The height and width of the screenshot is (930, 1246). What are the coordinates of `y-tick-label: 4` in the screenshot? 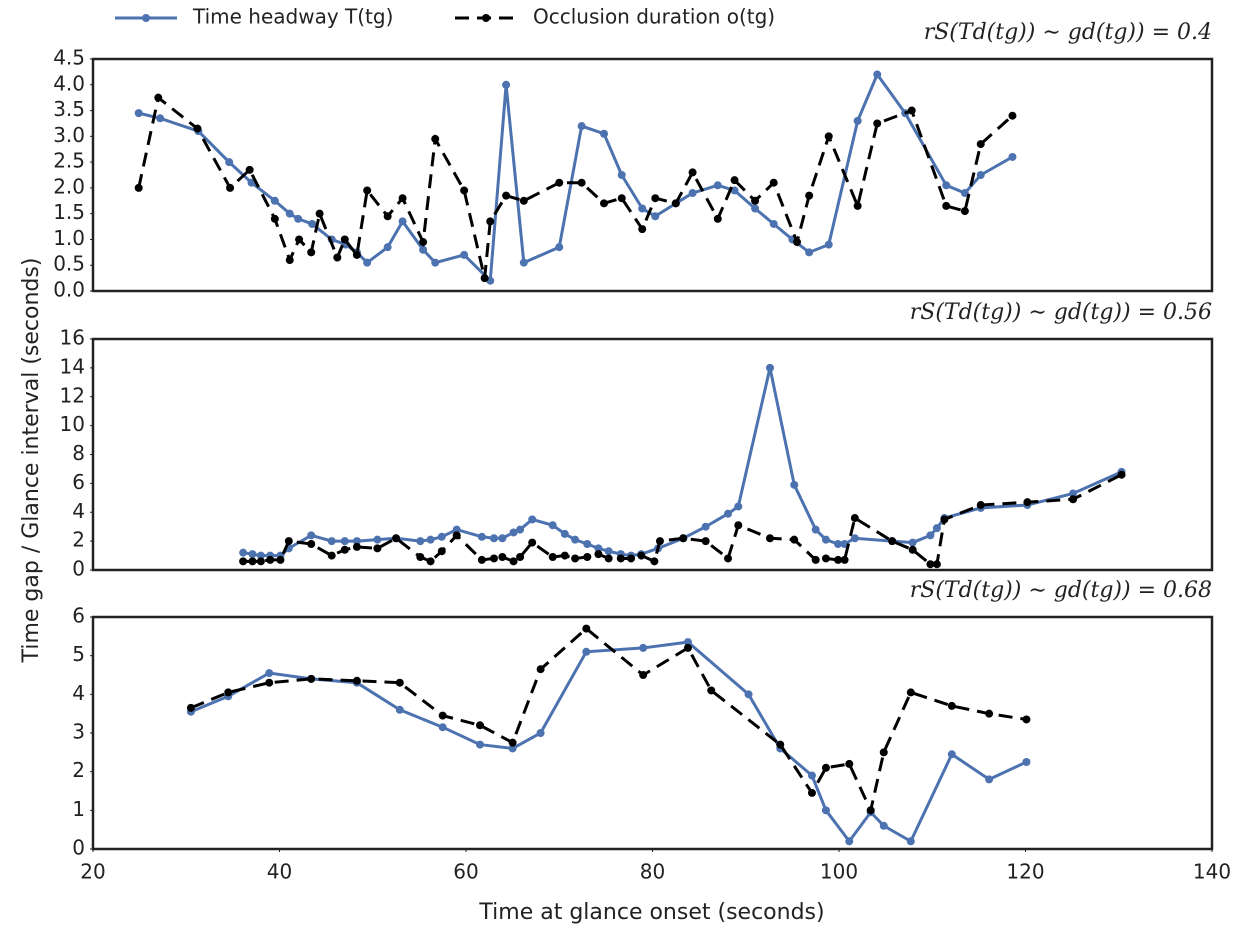 It's located at (78, 693).